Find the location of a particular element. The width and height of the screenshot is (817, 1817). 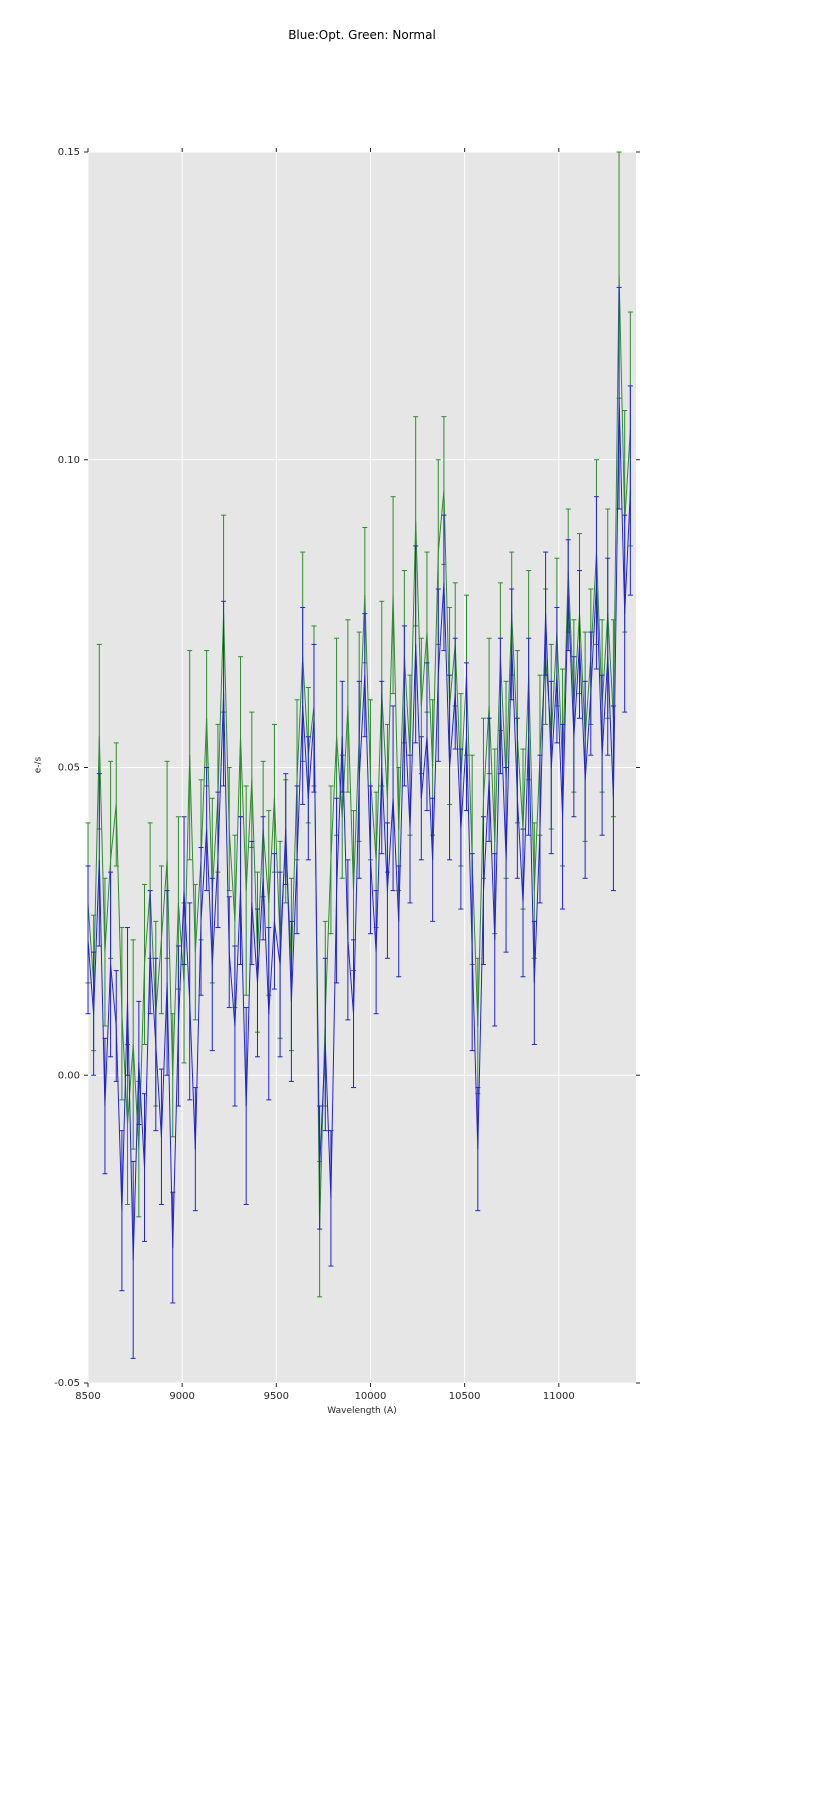

y-tick-label: -0.05 is located at coordinates (67, 1383).